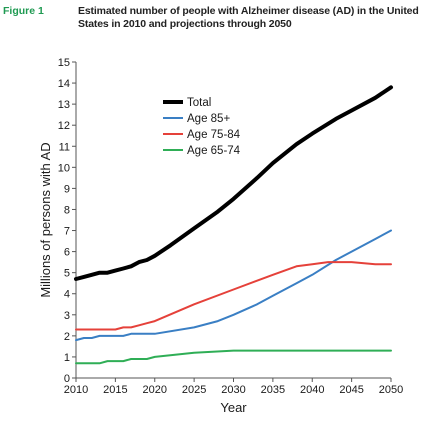 This screenshot has width=443, height=421. Describe the element at coordinates (64, 63) in the screenshot. I see `y-tick-label: 15` at that location.